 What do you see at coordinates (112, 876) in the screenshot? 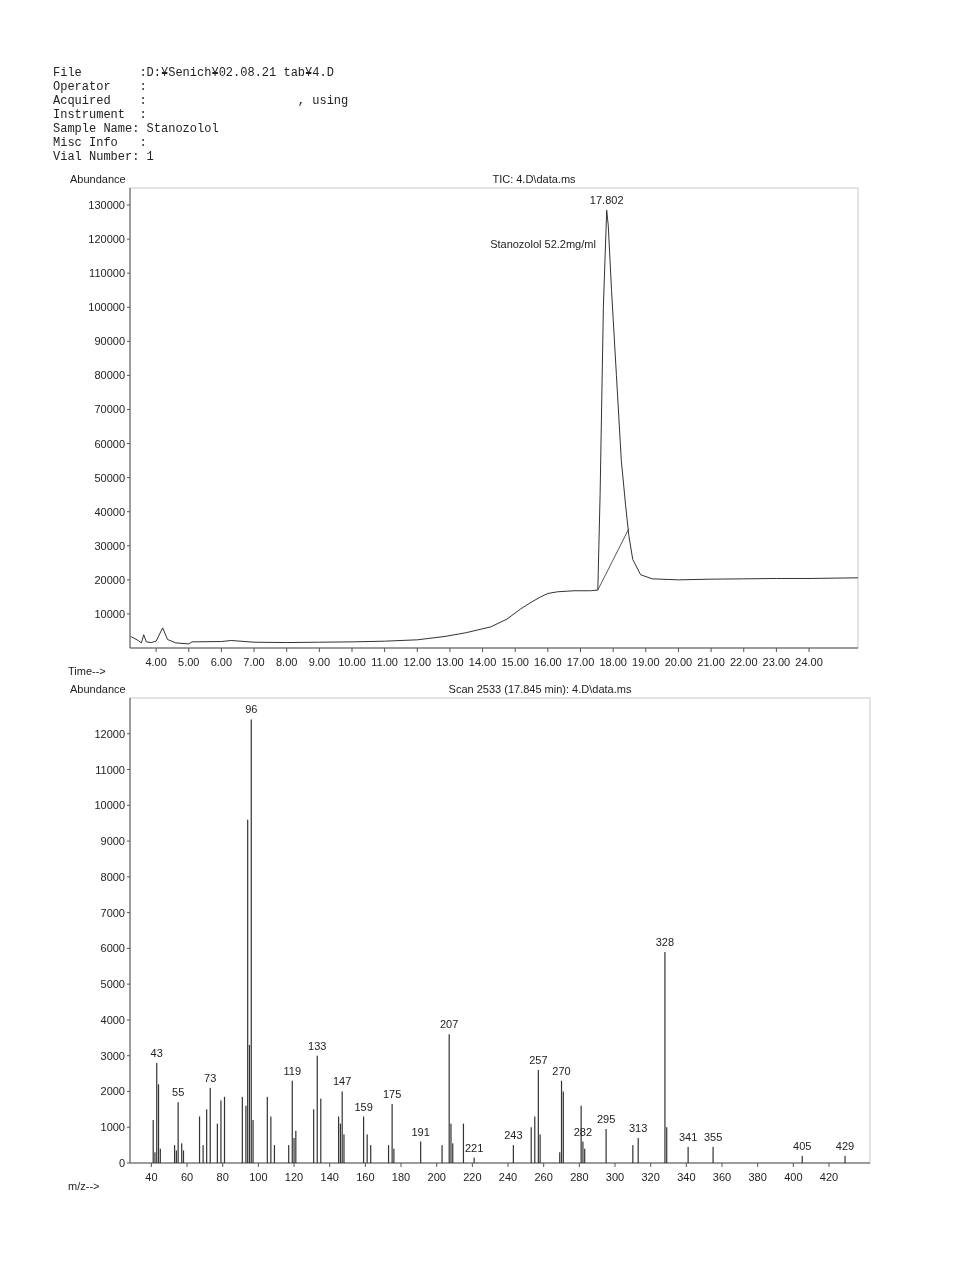
I see `y-tick-label: 8000` at bounding box center [112, 876].